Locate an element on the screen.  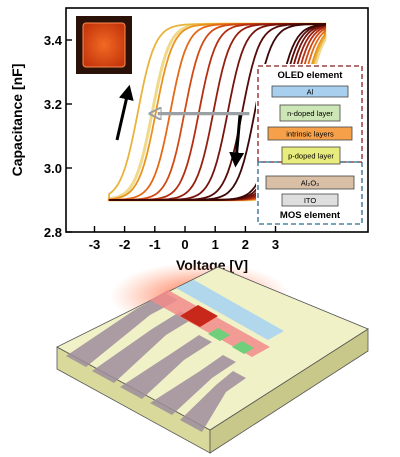
active-strip is located at coordinates (210, 323).